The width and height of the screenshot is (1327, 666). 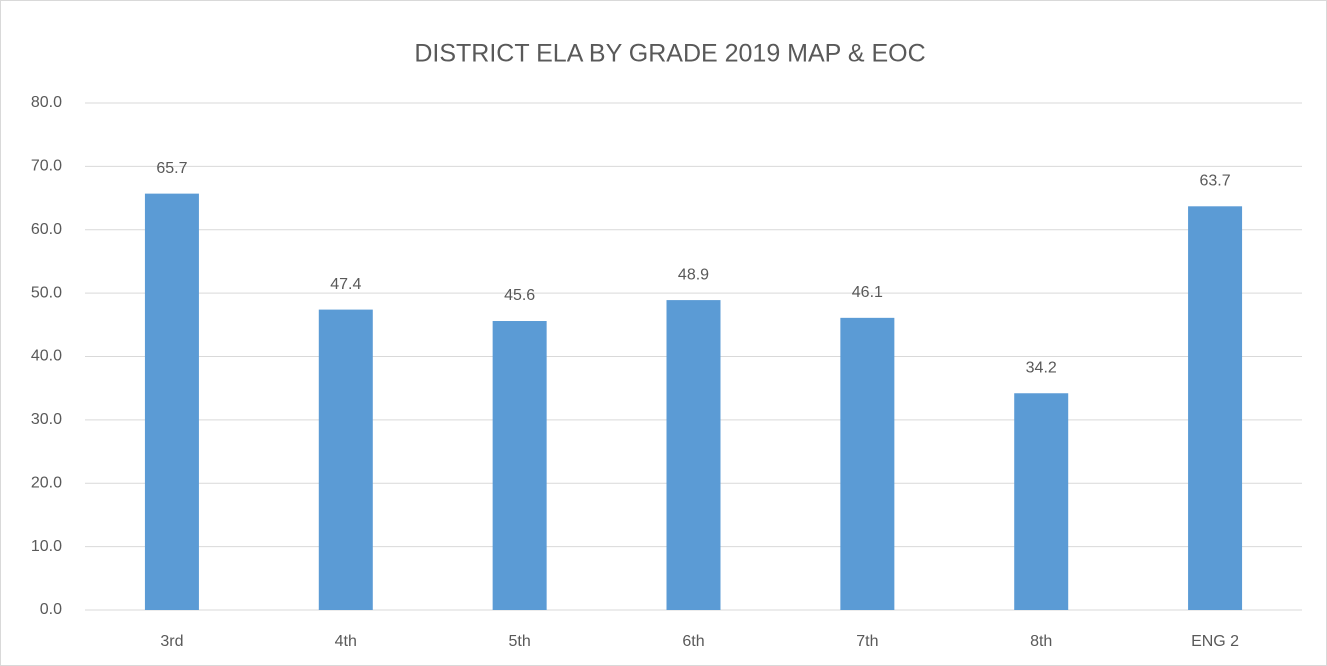 I want to click on data-label: 65.7, so click(x=171, y=168).